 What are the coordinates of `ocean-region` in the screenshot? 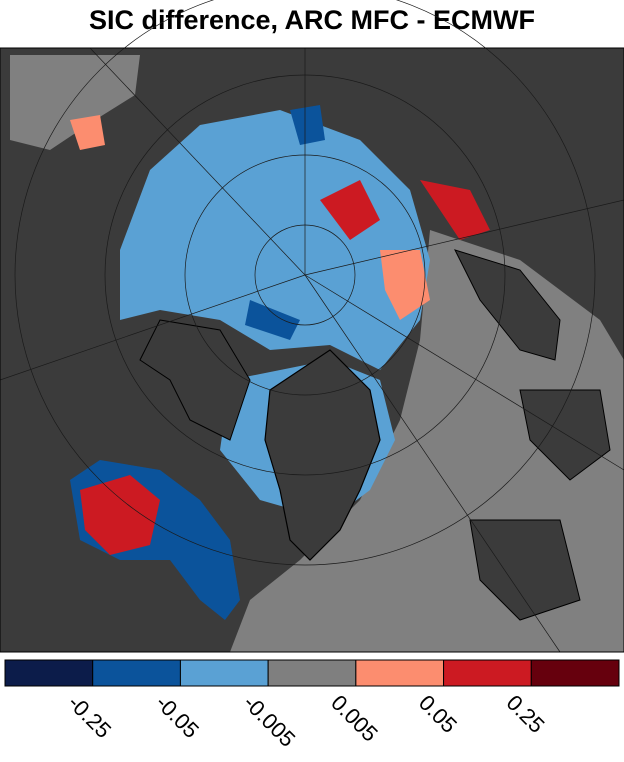 It's located at (75, 102).